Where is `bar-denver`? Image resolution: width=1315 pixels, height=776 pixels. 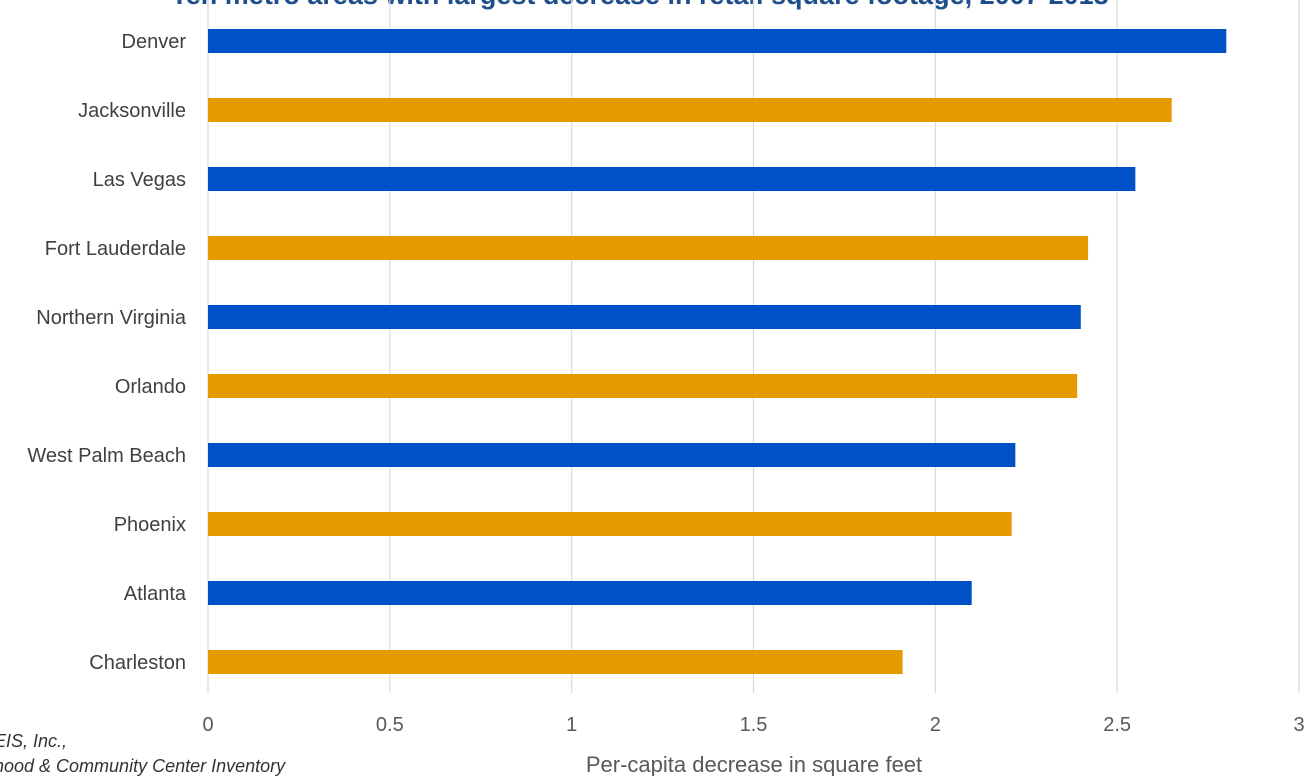
bar-denver is located at coordinates (717, 41).